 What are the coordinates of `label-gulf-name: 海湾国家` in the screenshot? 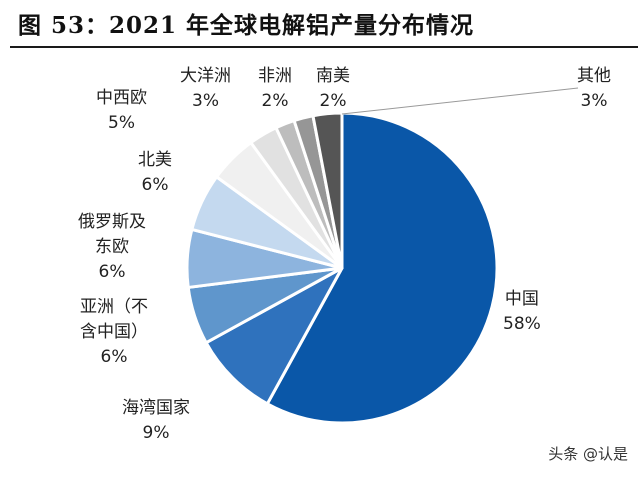 It's located at (156, 408).